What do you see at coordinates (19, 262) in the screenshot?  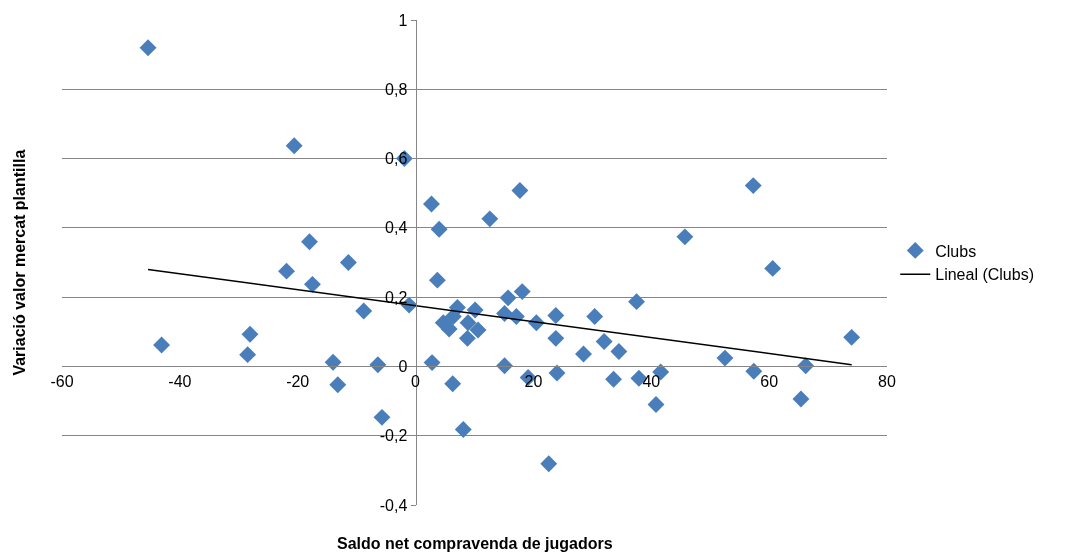 I see `y-axis-title: Variació valor mercat plantilla` at bounding box center [19, 262].